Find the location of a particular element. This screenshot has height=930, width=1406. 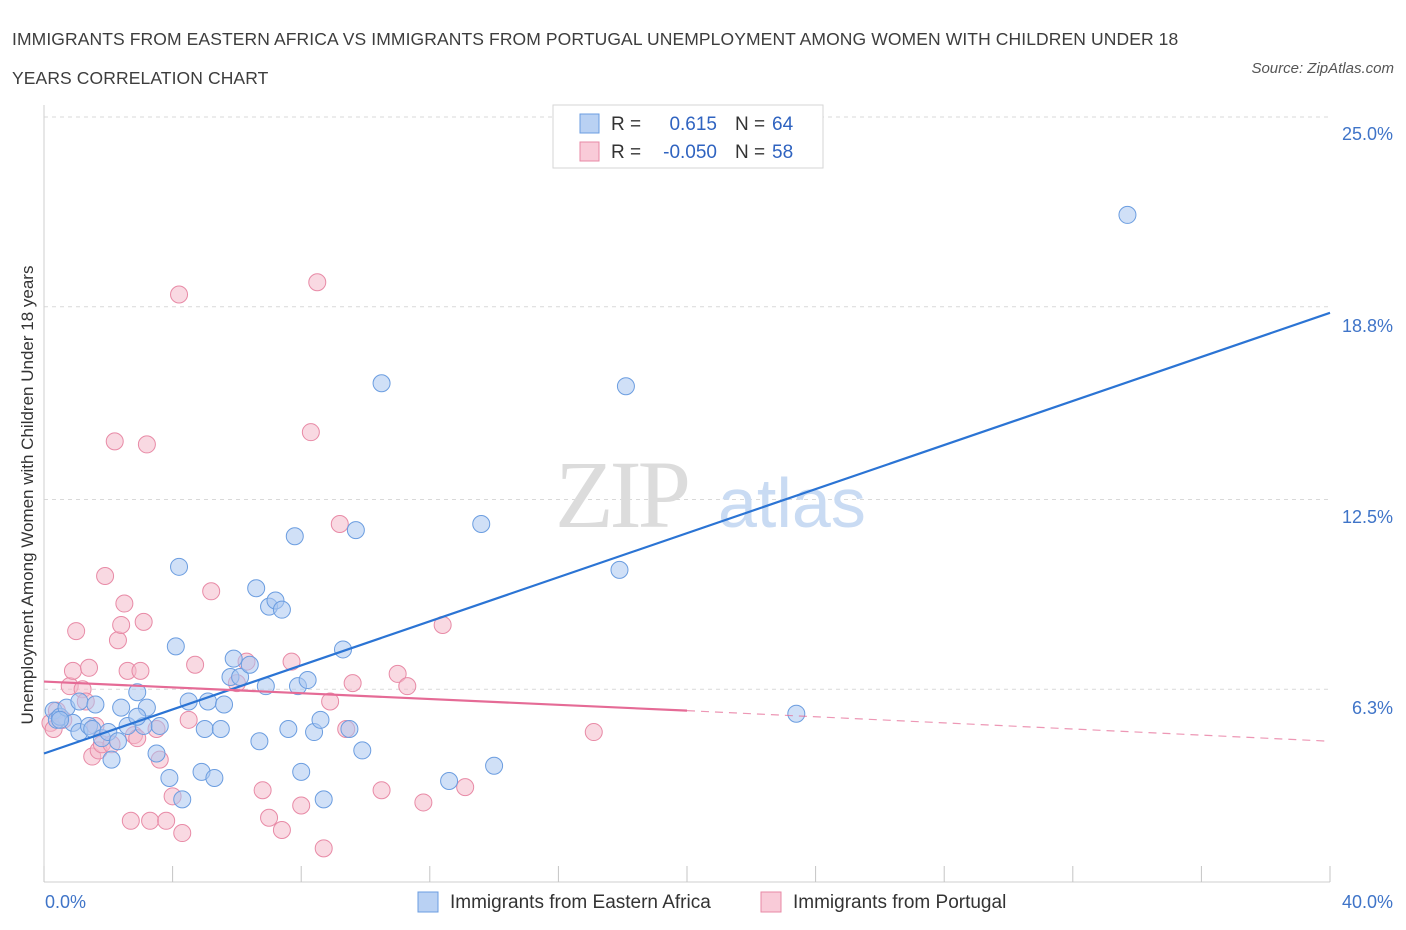

trendline-portugal-extrapolated is located at coordinates (1008, 726).